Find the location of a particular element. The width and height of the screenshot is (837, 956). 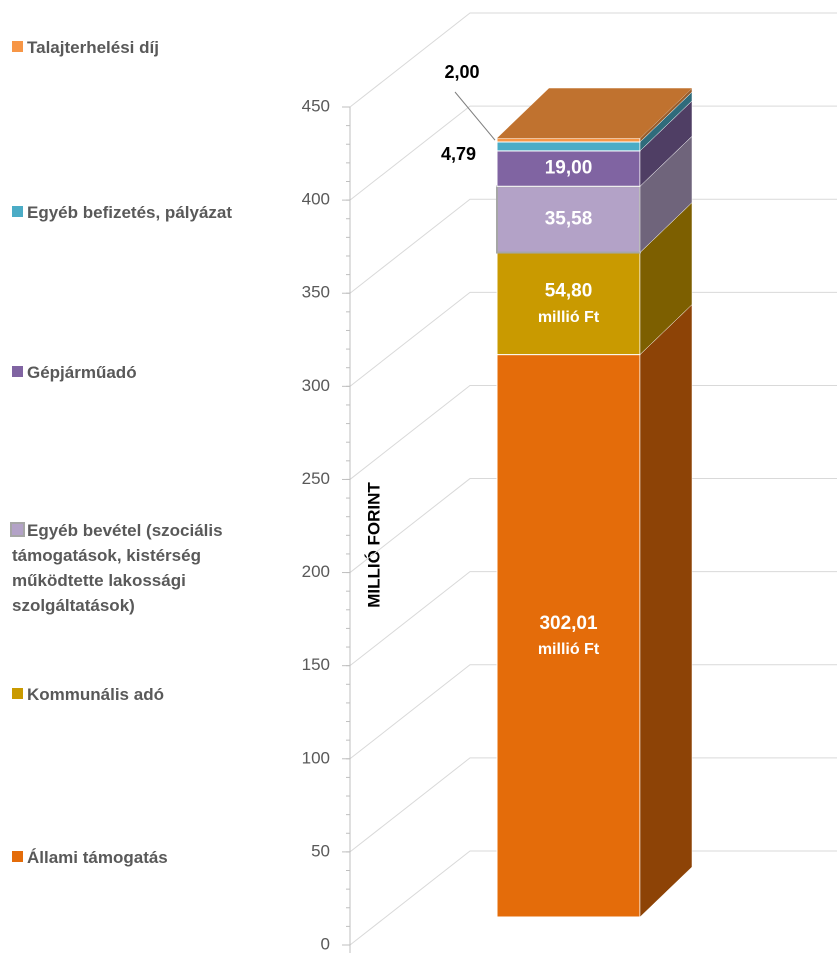

y-tick-label: 200 is located at coordinates (316, 571).